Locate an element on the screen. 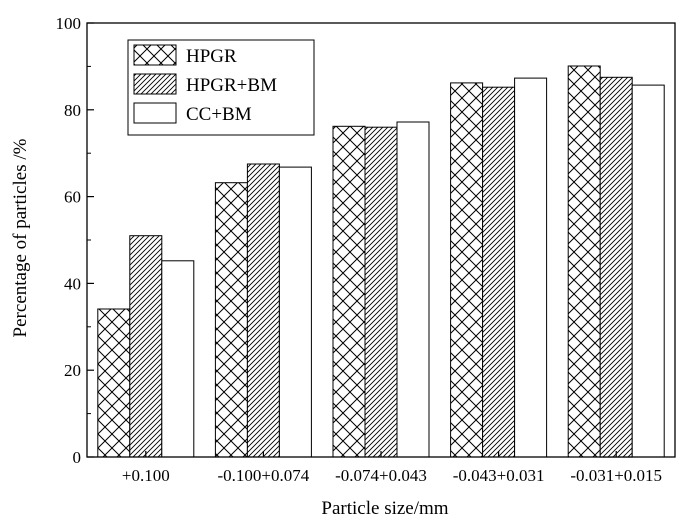 The width and height of the screenshot is (678, 526). legend-label-hpgr: HPGR is located at coordinates (211, 56).